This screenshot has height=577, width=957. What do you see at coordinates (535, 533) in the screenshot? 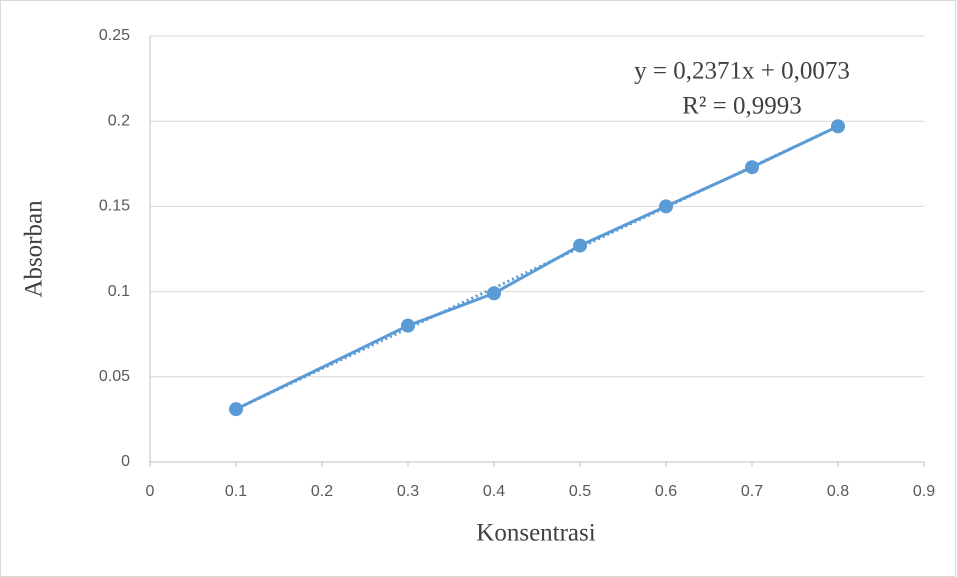
I see `x-axis-title: Konsentrasi` at bounding box center [535, 533].